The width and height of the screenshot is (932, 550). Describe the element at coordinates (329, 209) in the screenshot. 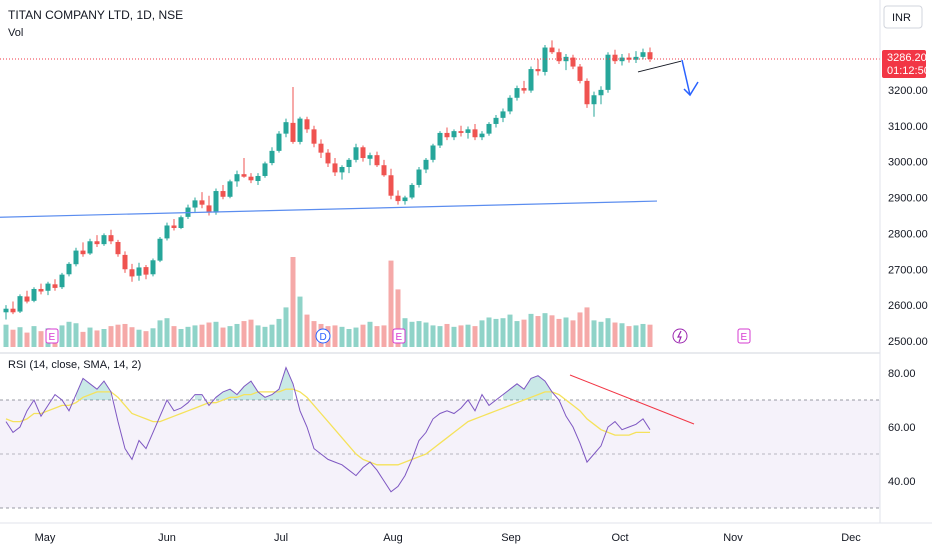

I see `support-trendline` at that location.